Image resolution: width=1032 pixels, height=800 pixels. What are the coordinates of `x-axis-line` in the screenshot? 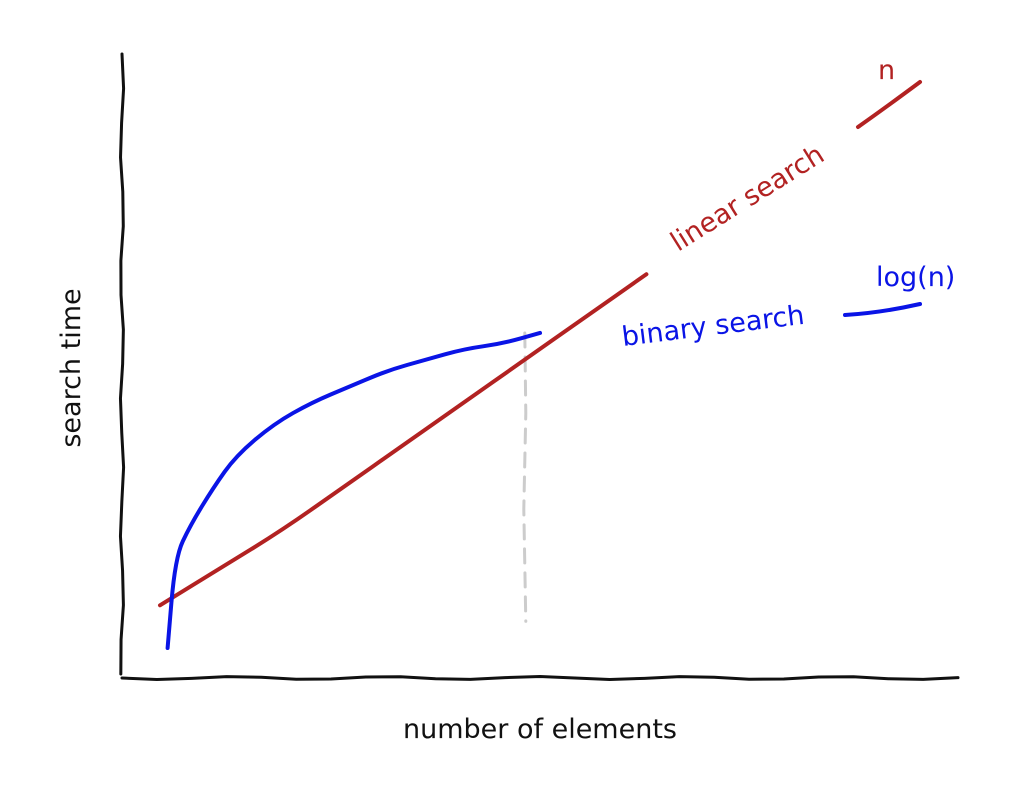 It's located at (540, 678).